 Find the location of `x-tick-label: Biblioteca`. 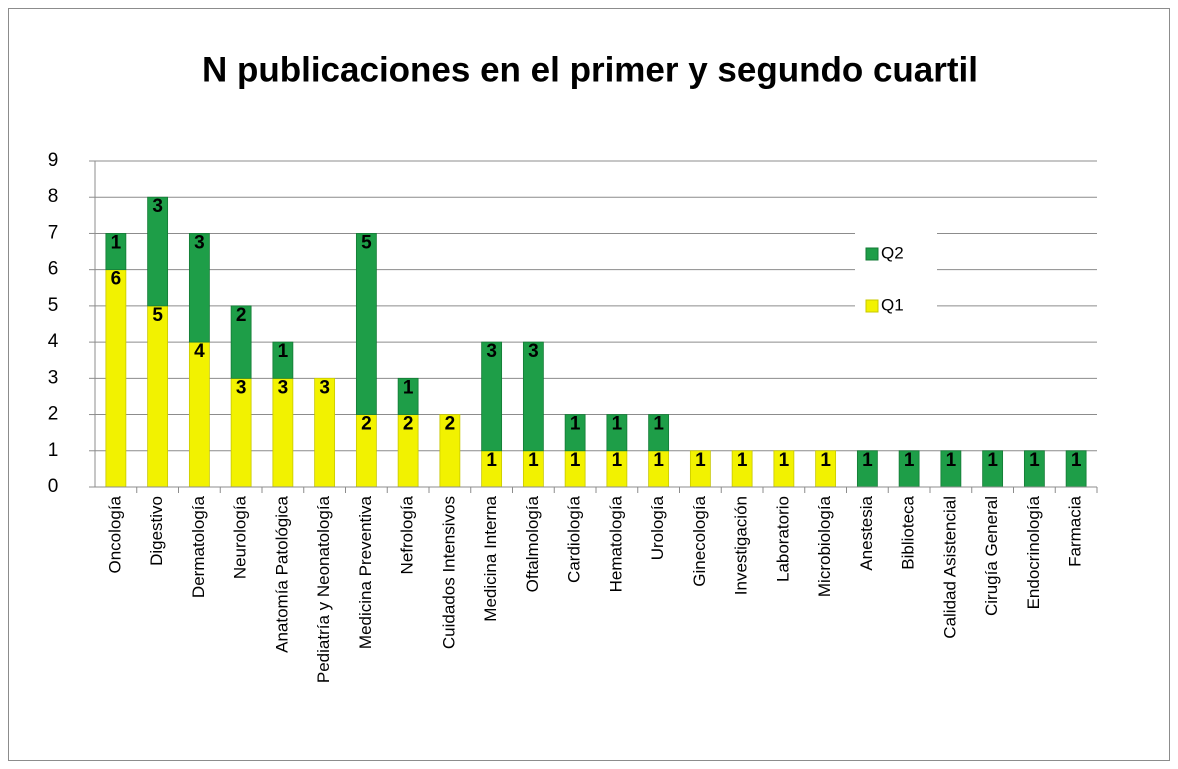

x-tick-label: Biblioteca is located at coordinates (908, 532).